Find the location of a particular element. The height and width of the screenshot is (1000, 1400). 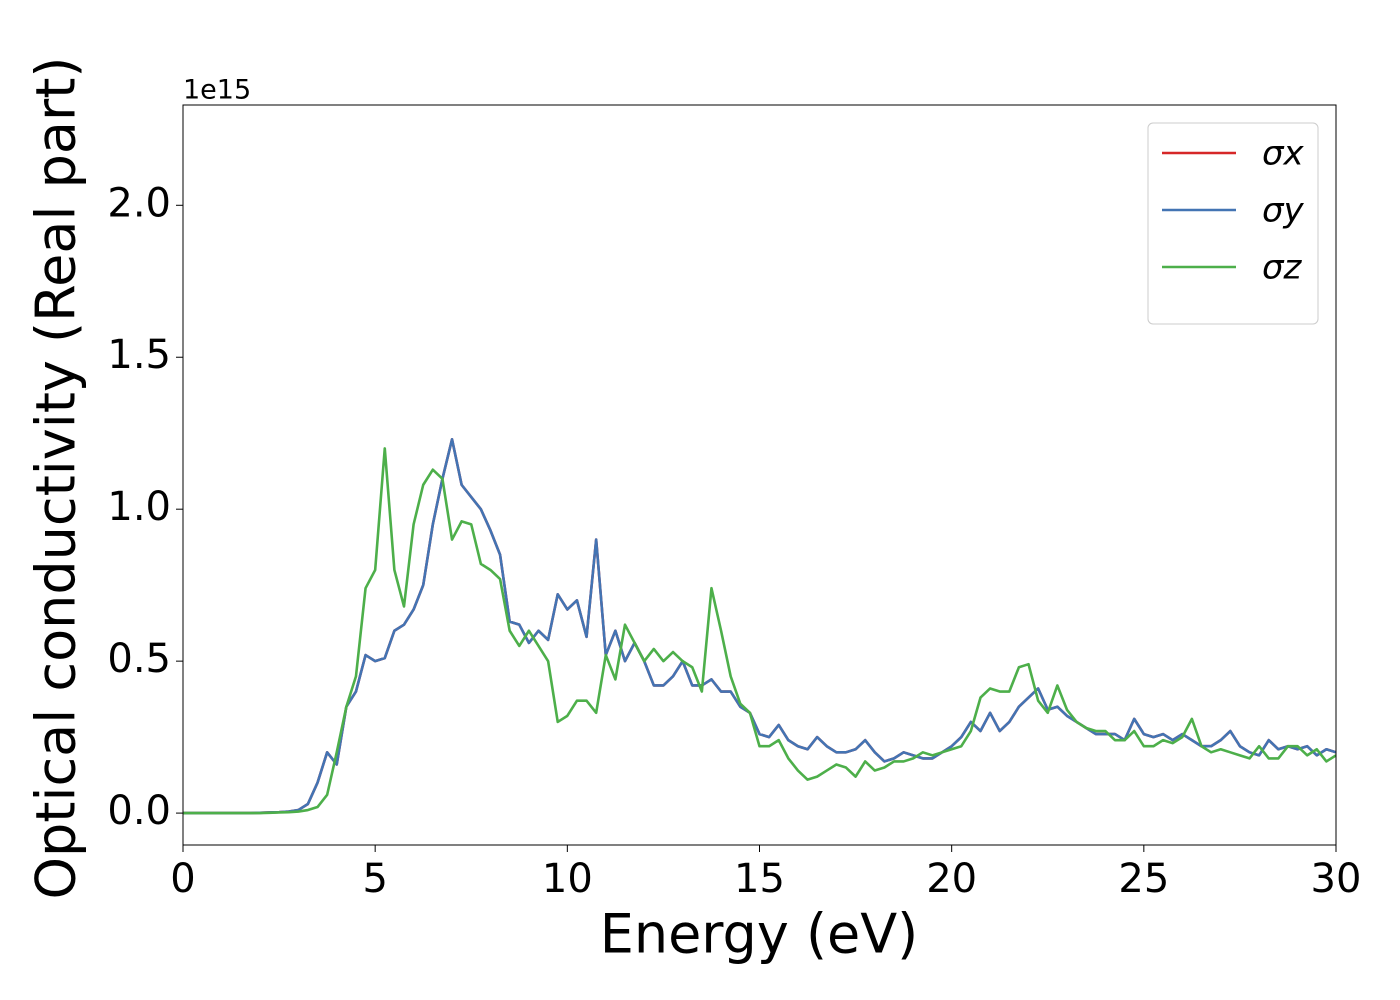

legend-label: σy is located at coordinates (1283, 211).